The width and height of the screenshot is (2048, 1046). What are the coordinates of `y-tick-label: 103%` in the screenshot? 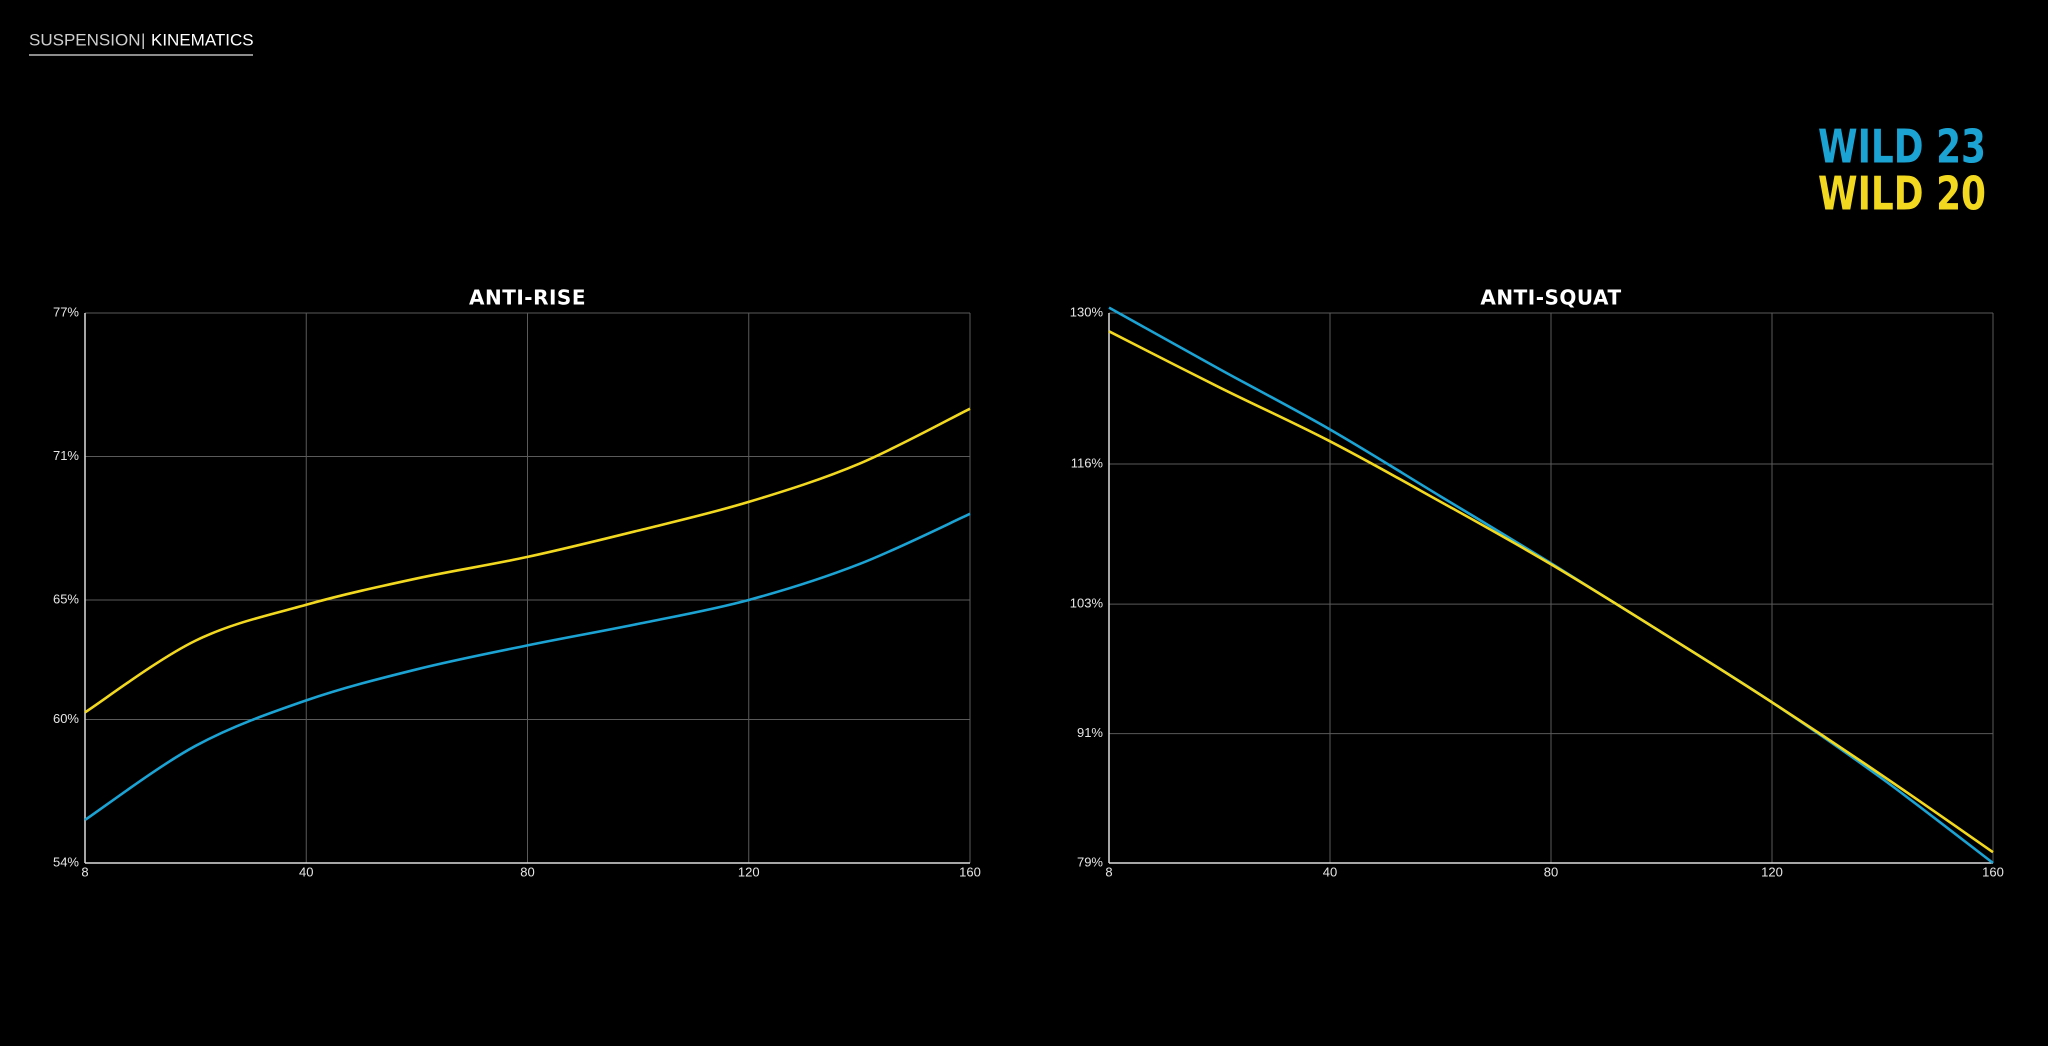 It's located at (1087, 603).